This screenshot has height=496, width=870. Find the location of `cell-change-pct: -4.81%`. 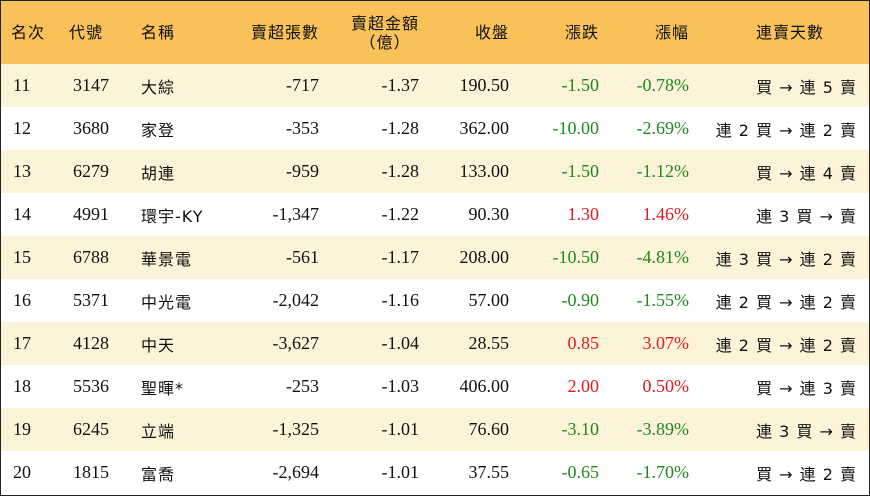

cell-change-pct: -4.81% is located at coordinates (663, 257).